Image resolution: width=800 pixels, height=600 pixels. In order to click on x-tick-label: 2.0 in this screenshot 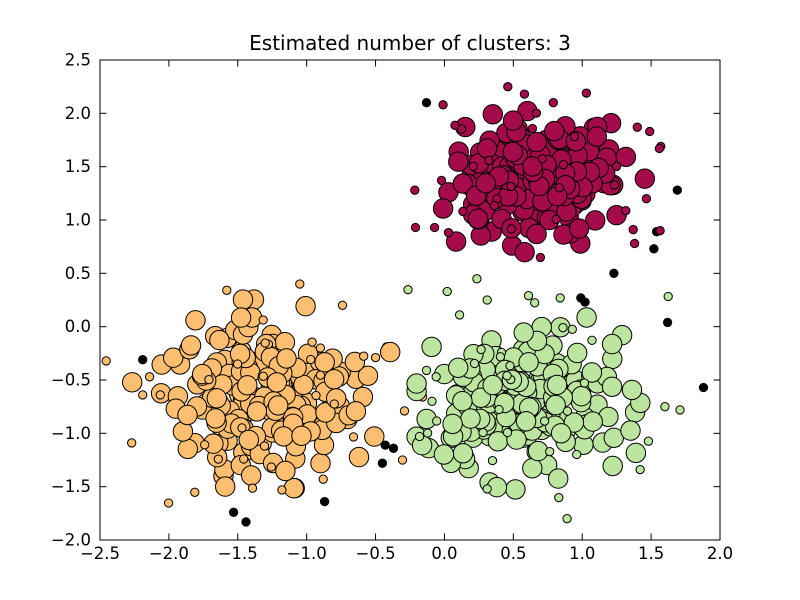, I will do `click(720, 553)`.